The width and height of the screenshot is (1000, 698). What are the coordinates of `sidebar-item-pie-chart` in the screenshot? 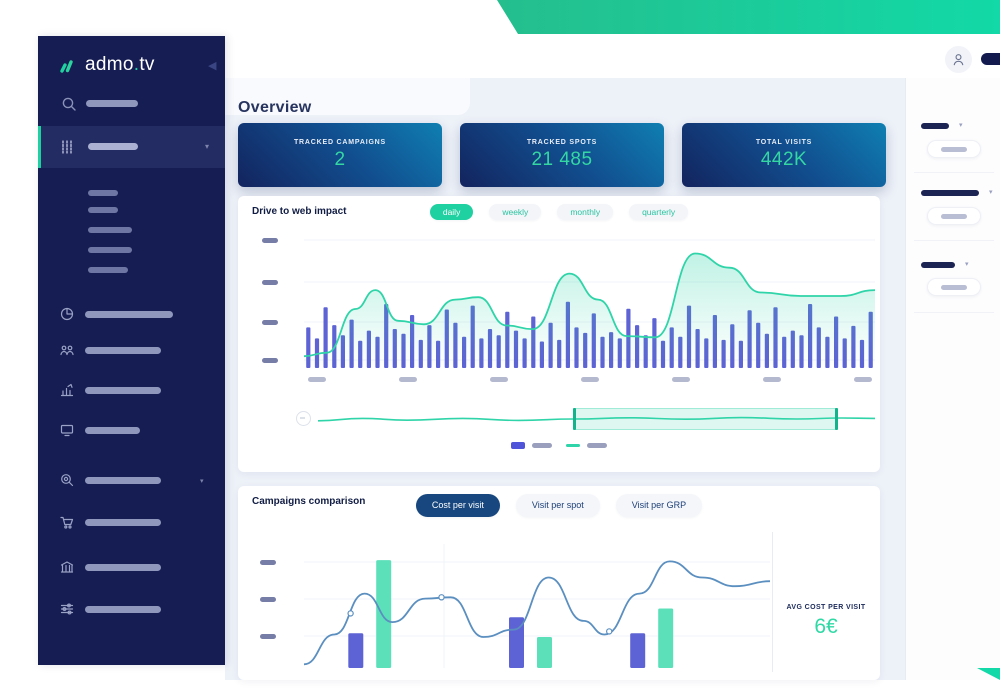 It's located at (131, 316).